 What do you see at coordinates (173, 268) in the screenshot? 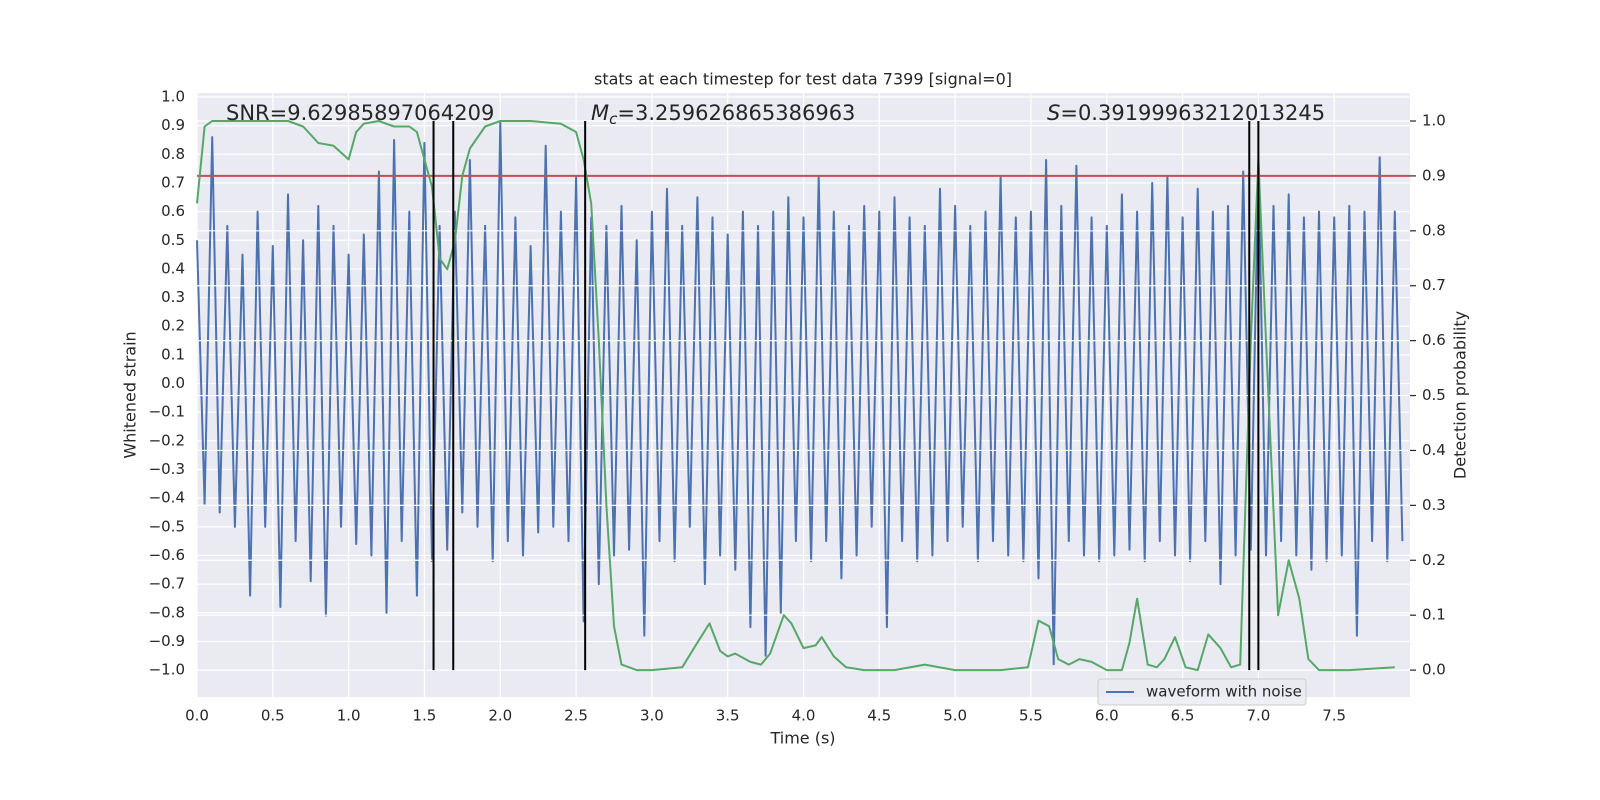
I see `y-tick-label: 0.4` at bounding box center [173, 268].